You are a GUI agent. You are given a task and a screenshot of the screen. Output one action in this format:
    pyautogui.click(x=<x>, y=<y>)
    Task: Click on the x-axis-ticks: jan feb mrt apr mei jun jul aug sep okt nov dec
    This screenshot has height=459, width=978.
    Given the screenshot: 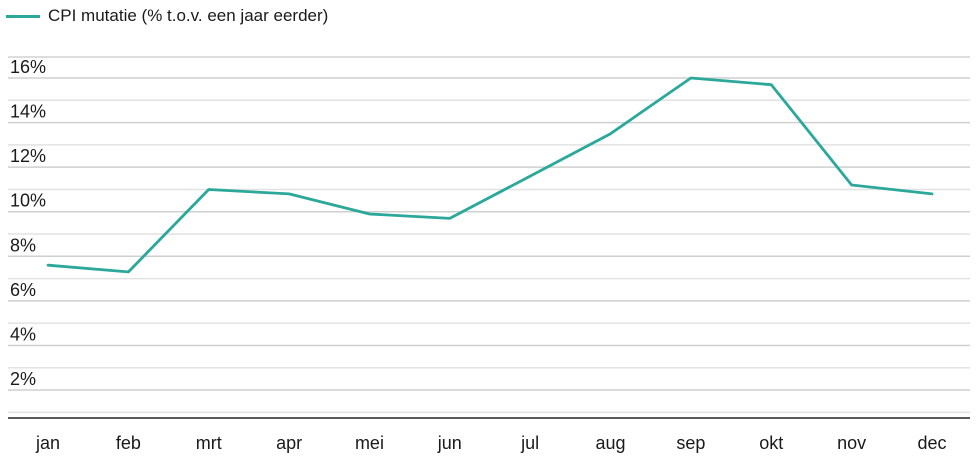 What is the action you would take?
    pyautogui.click(x=491, y=443)
    